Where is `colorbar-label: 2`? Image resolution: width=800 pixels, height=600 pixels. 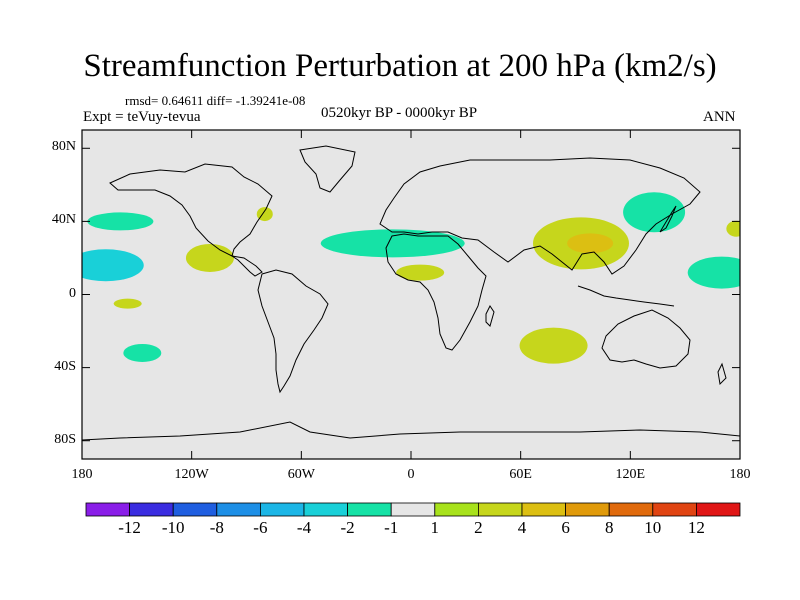
colorbar-label: 2 is located at coordinates (478, 527).